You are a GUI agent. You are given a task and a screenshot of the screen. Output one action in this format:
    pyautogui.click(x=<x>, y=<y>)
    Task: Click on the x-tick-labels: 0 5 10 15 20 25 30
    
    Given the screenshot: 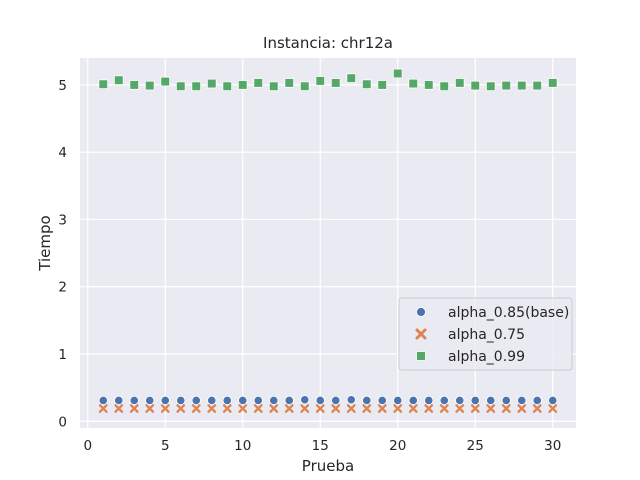 What is the action you would take?
    pyautogui.click(x=322, y=446)
    